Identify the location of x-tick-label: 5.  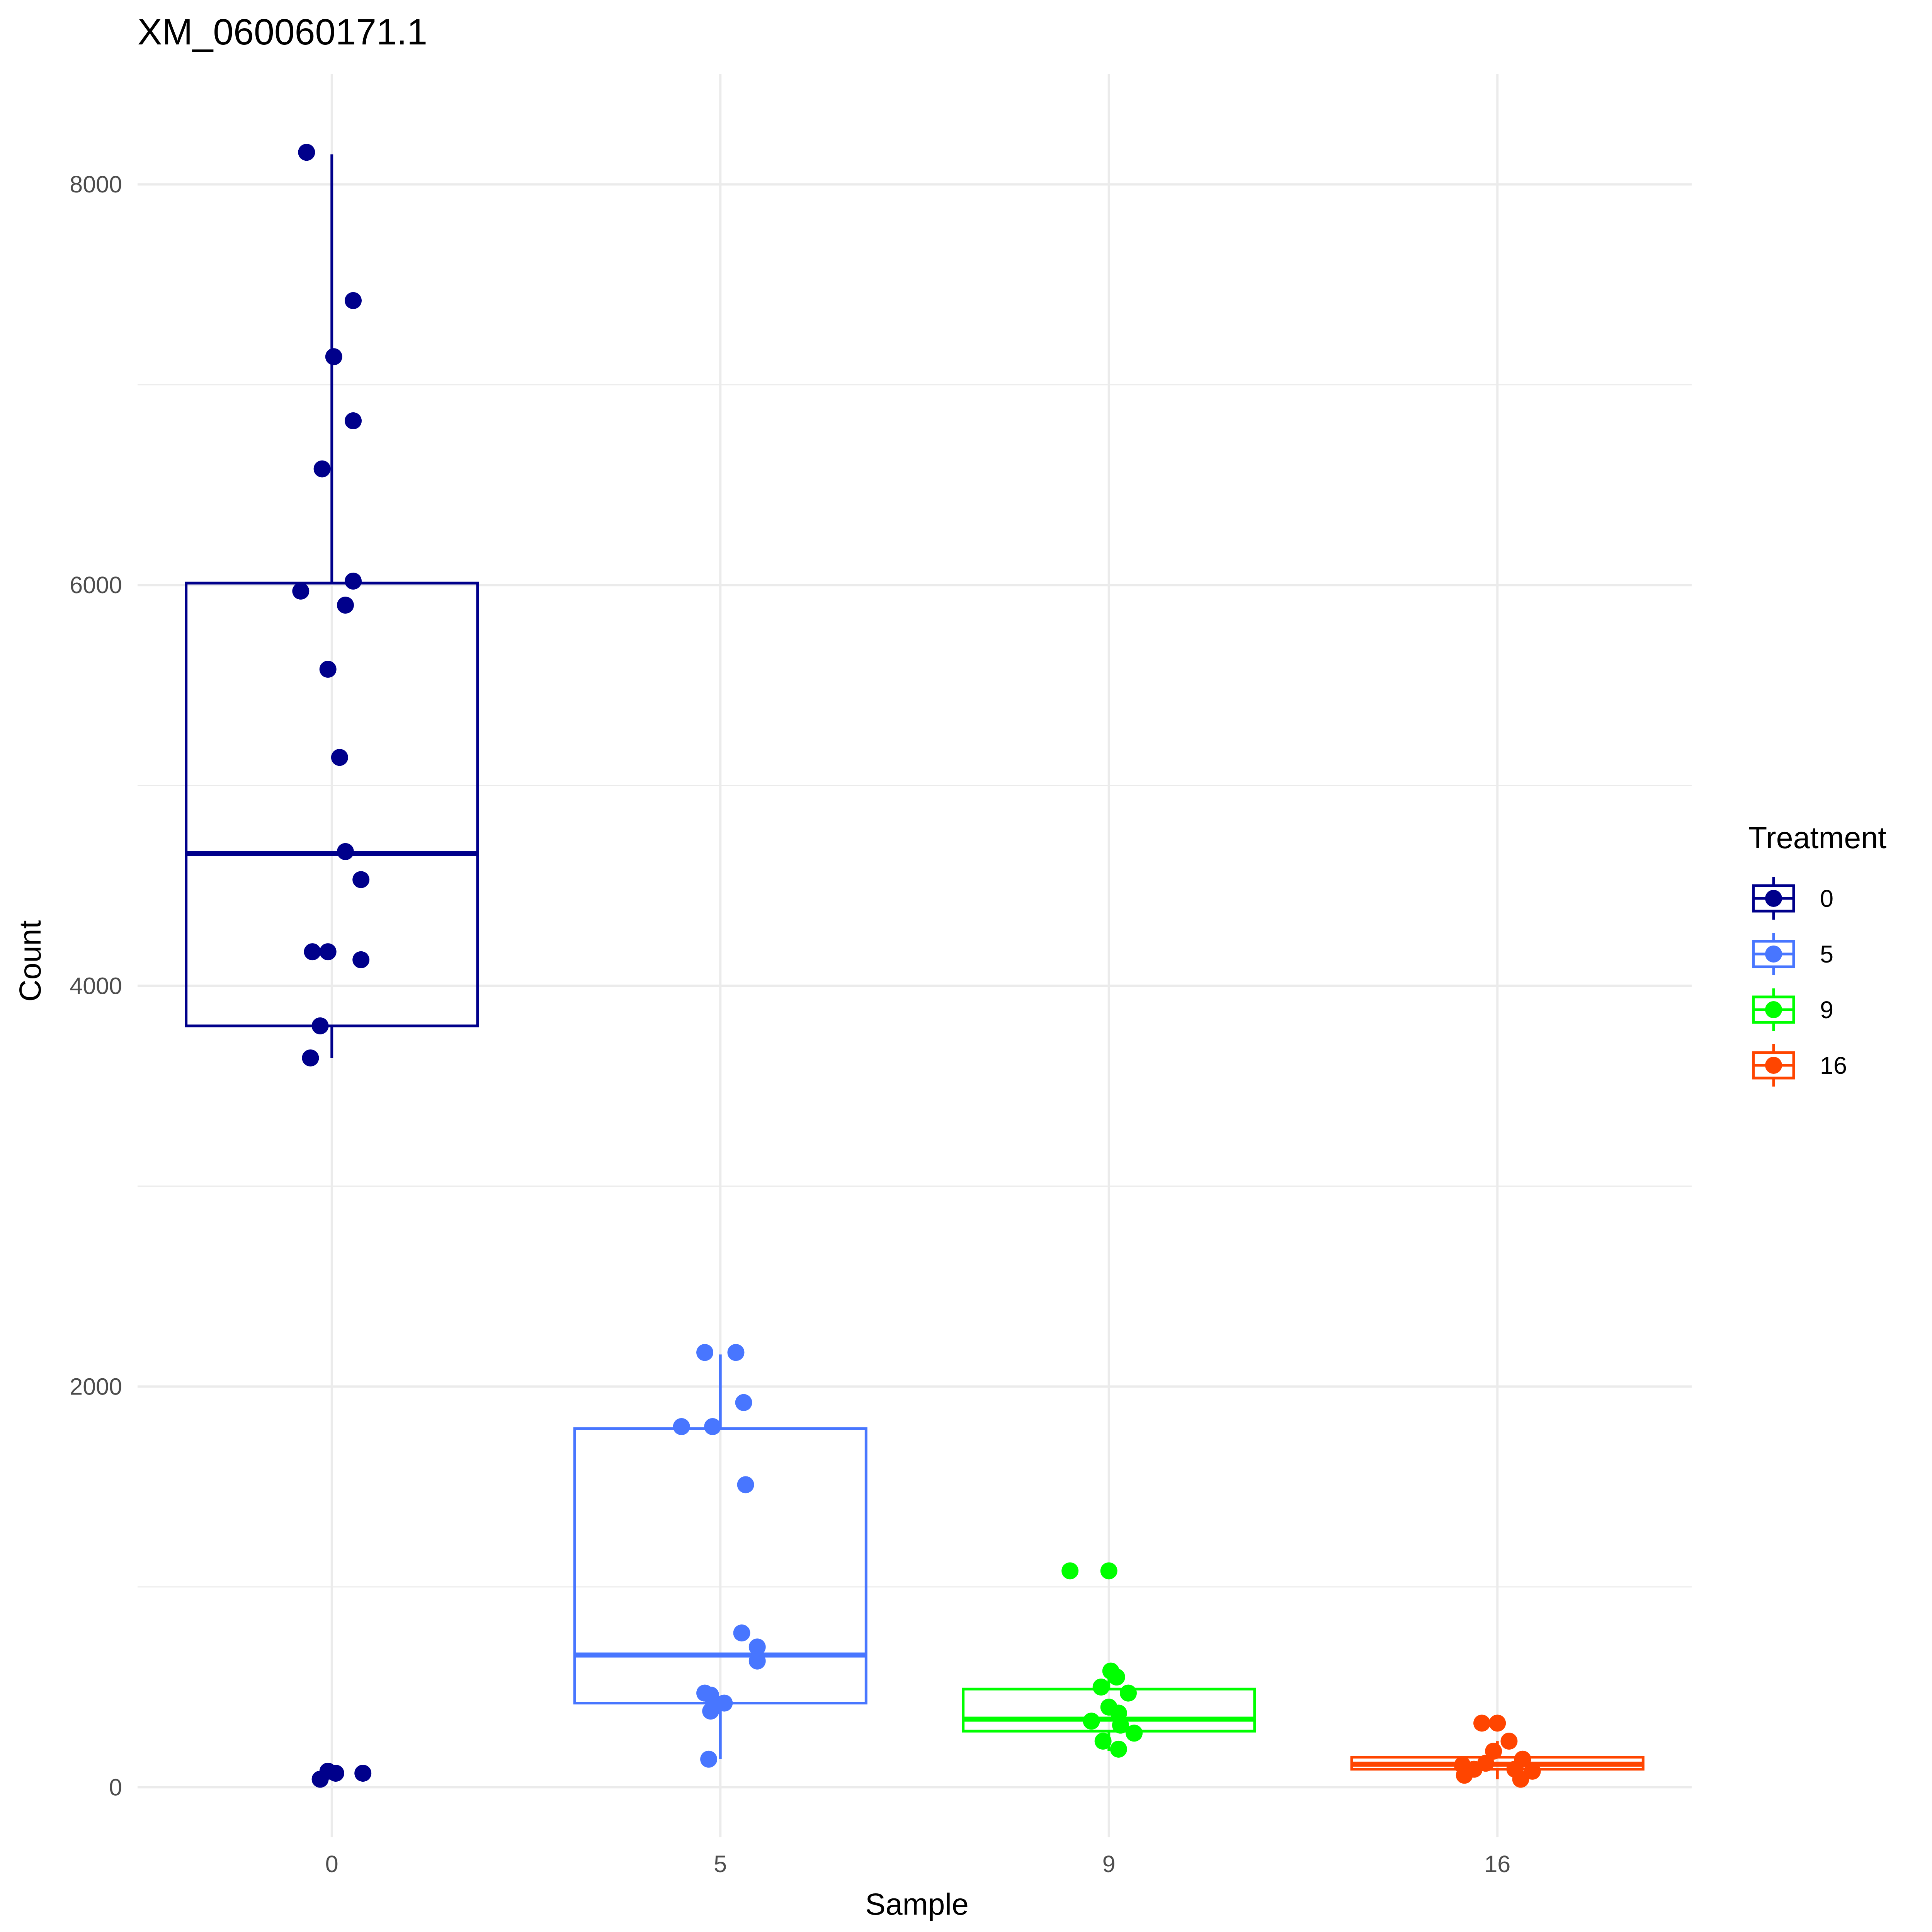
(720, 1864).